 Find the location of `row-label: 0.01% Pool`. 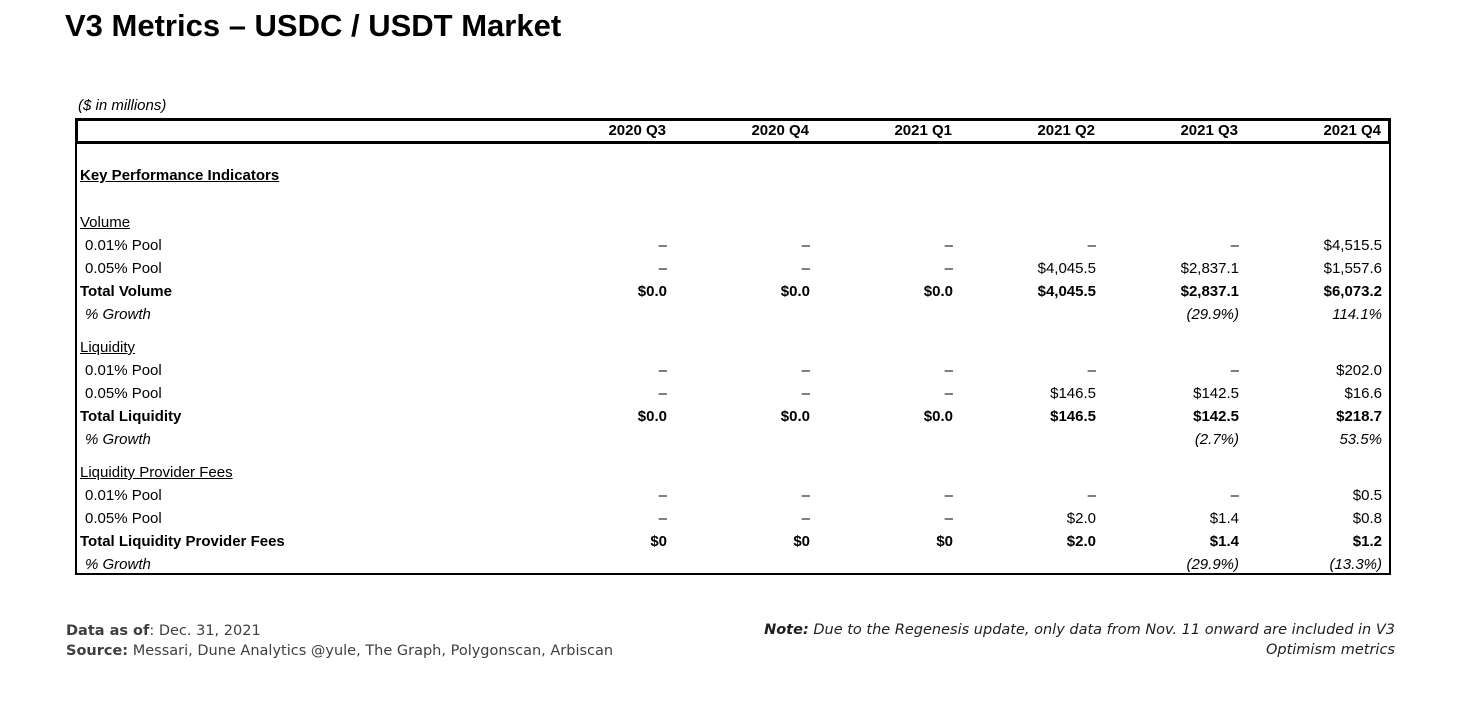

row-label: 0.01% Pool is located at coordinates (123, 245).